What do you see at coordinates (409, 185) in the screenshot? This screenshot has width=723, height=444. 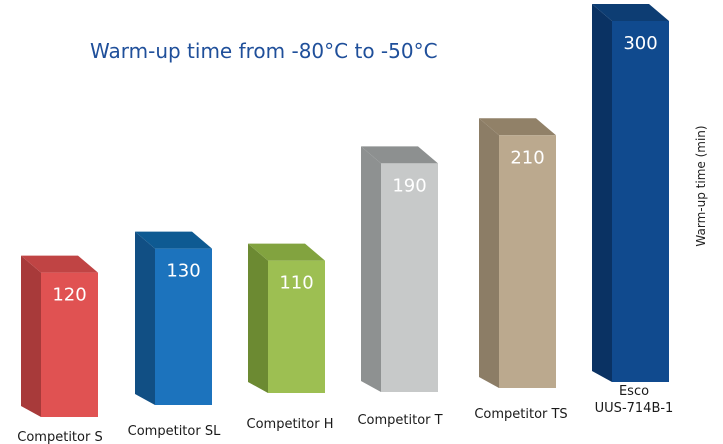 I see `bar-value-label: 190` at bounding box center [409, 185].